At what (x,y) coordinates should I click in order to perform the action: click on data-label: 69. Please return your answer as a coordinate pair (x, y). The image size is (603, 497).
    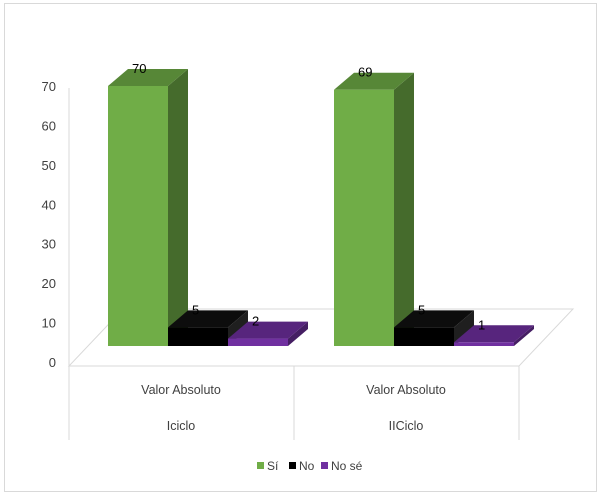
    Looking at the image, I should click on (365, 72).